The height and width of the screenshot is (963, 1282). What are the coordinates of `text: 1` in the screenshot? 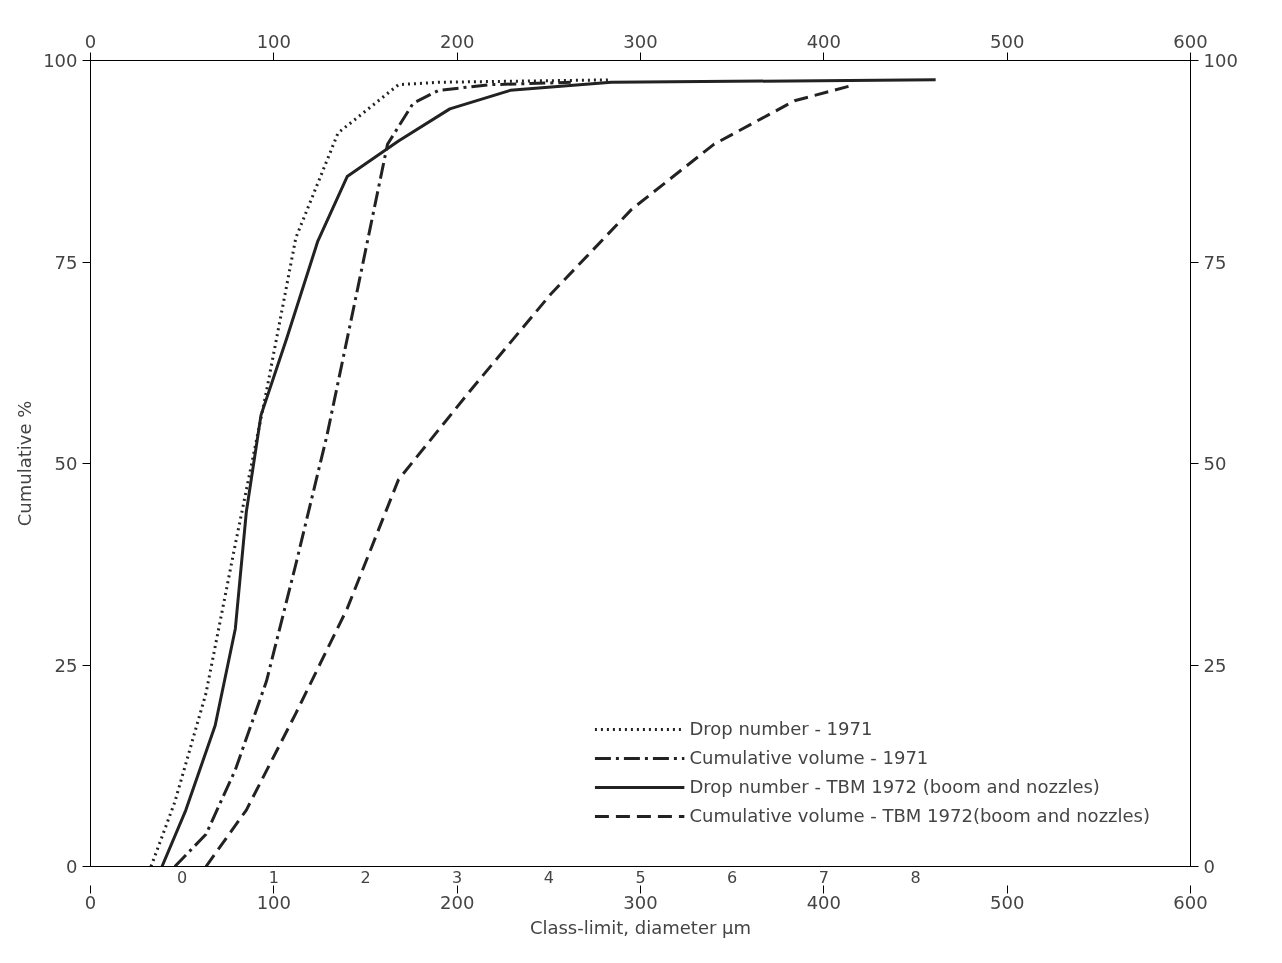 It's located at (273, 877).